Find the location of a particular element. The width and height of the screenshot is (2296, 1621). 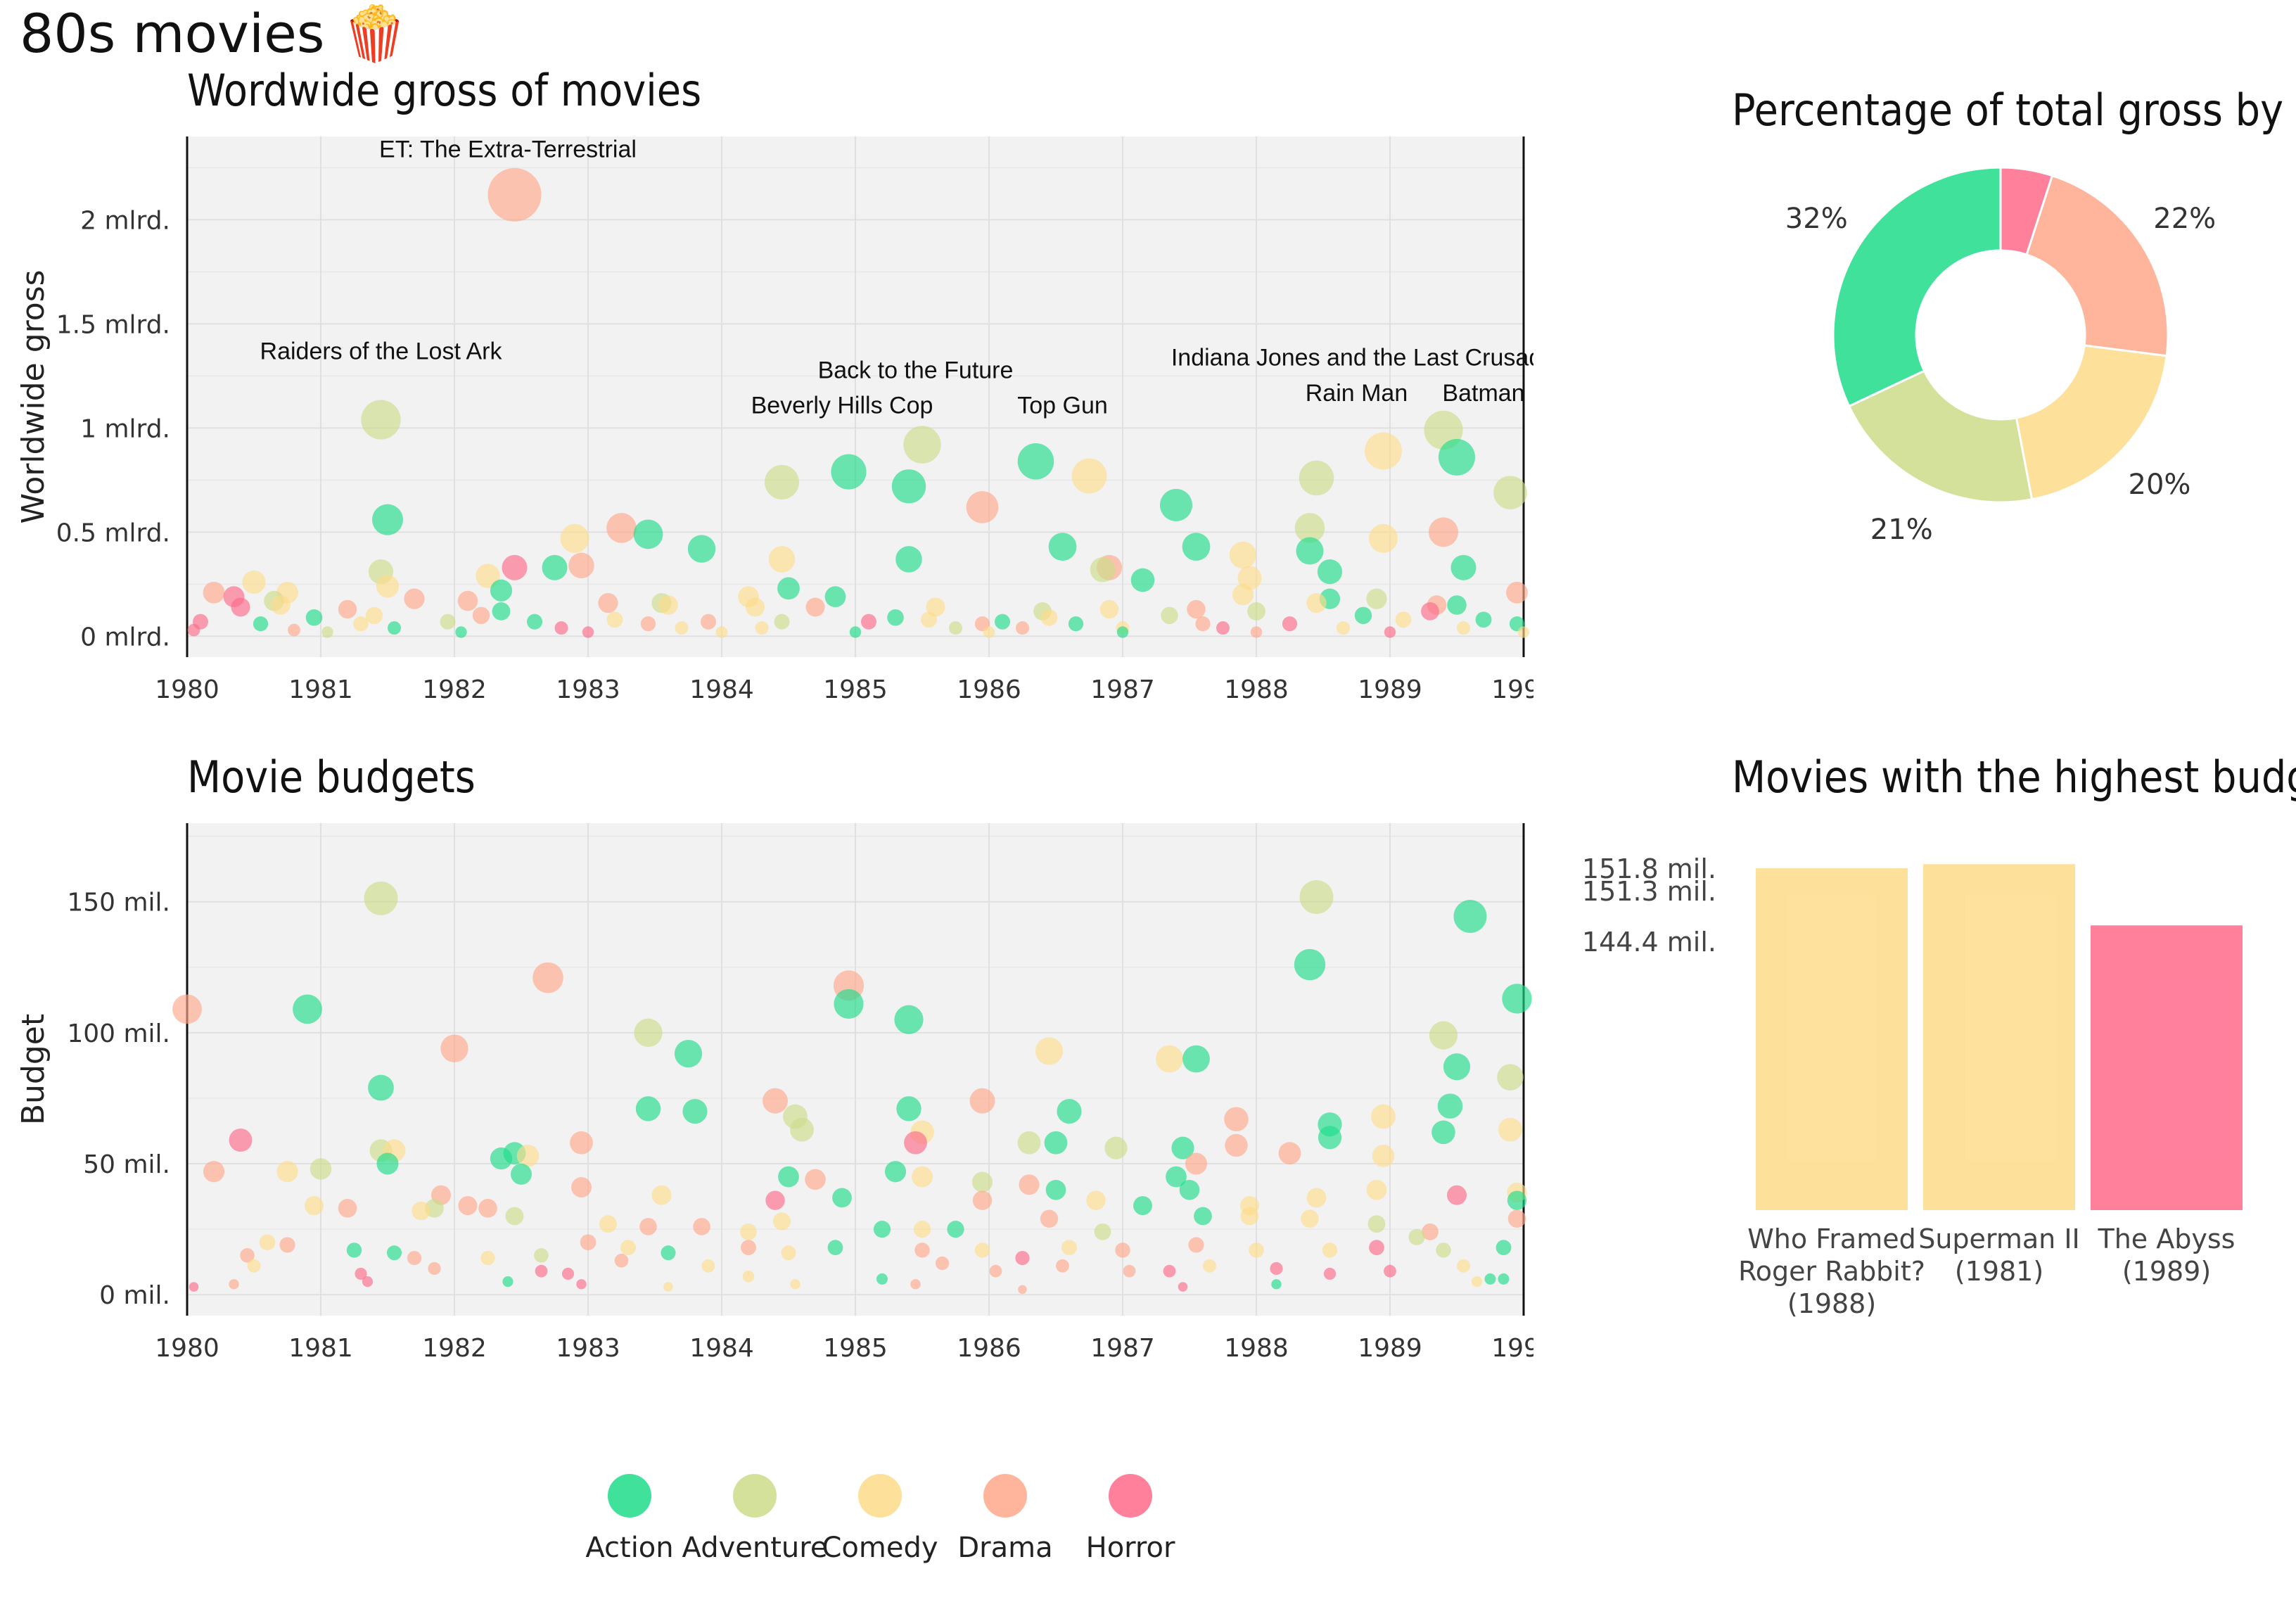

donut-slice-label: 32% is located at coordinates (1817, 219).